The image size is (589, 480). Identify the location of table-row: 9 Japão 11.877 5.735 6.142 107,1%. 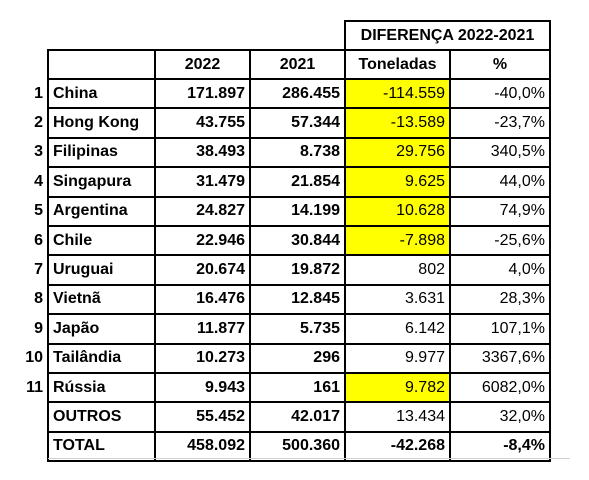
(279, 329).